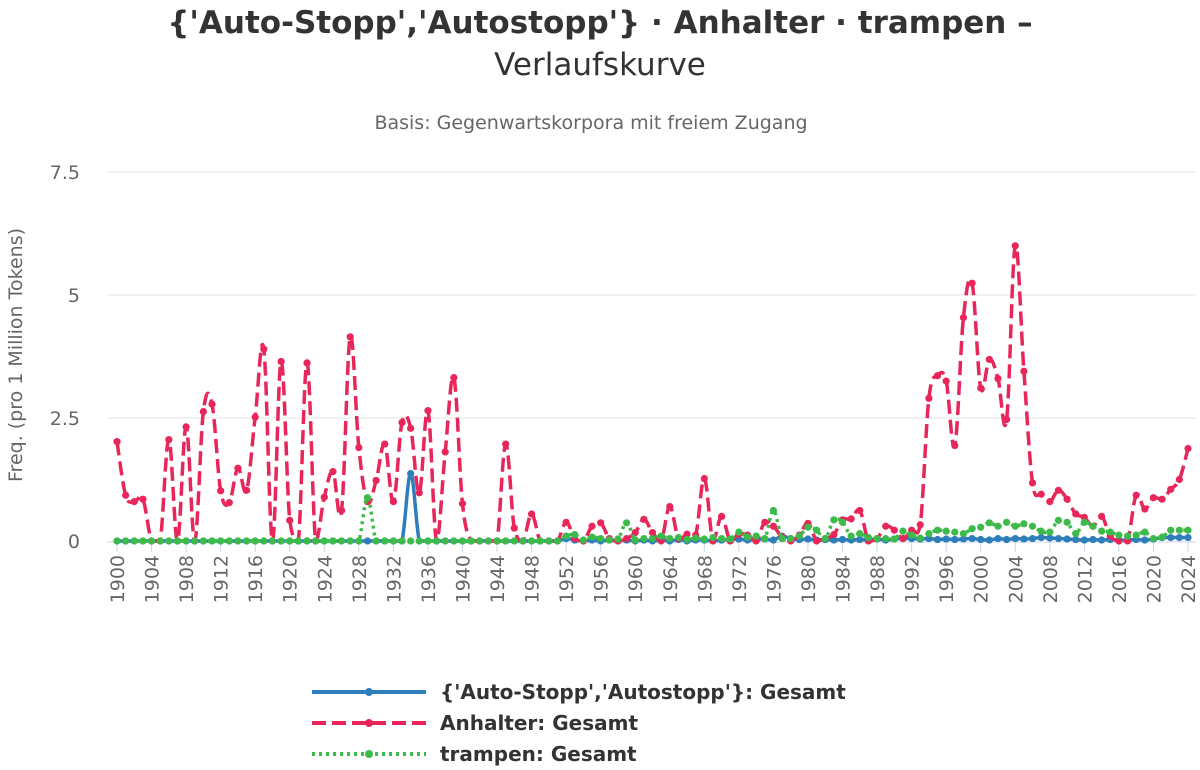 The width and height of the screenshot is (1200, 770). What do you see at coordinates (578, 722) in the screenshot?
I see `legend-item-anhalter: Anhalter: Gesamt` at bounding box center [578, 722].